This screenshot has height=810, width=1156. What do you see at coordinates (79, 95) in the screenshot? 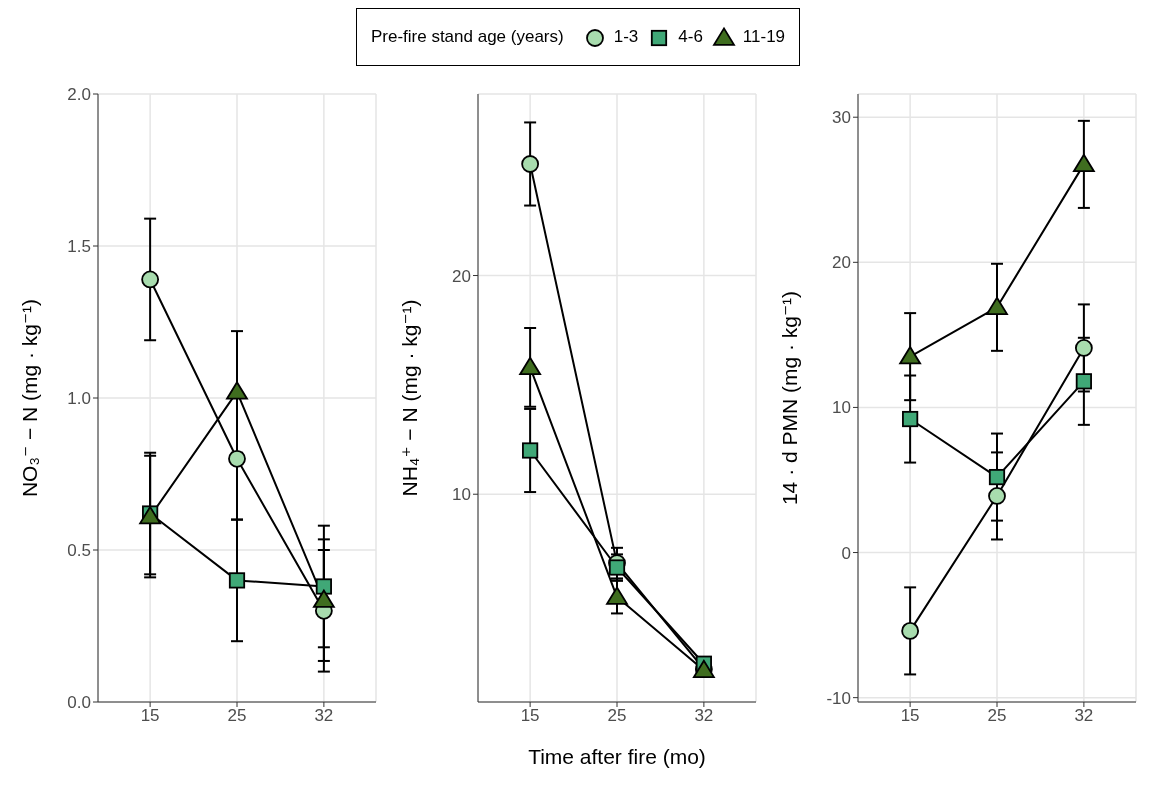
I see `y-tick-label: 2.0` at bounding box center [79, 95].